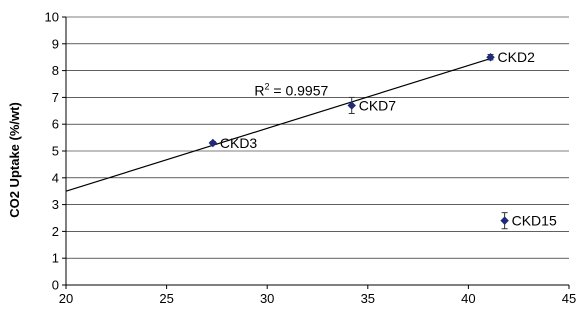 The width and height of the screenshot is (579, 322). I want to click on y-tick-label: 2, so click(55, 231).